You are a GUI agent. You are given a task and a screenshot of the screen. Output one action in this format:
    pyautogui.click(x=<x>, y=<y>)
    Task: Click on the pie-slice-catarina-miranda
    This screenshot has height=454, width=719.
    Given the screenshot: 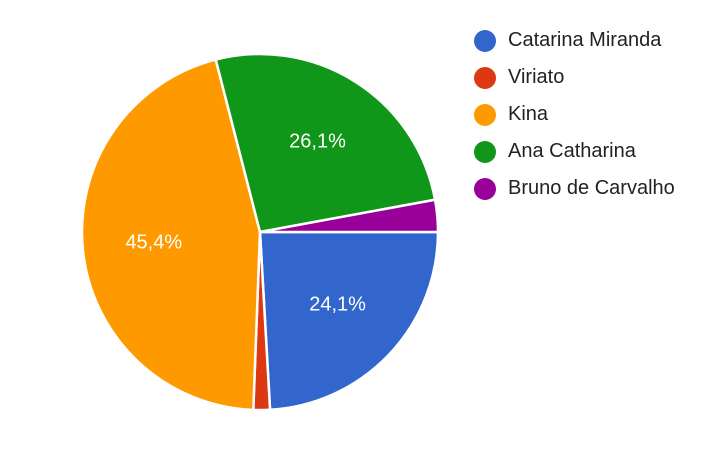 What is the action you would take?
    pyautogui.click(x=349, y=320)
    